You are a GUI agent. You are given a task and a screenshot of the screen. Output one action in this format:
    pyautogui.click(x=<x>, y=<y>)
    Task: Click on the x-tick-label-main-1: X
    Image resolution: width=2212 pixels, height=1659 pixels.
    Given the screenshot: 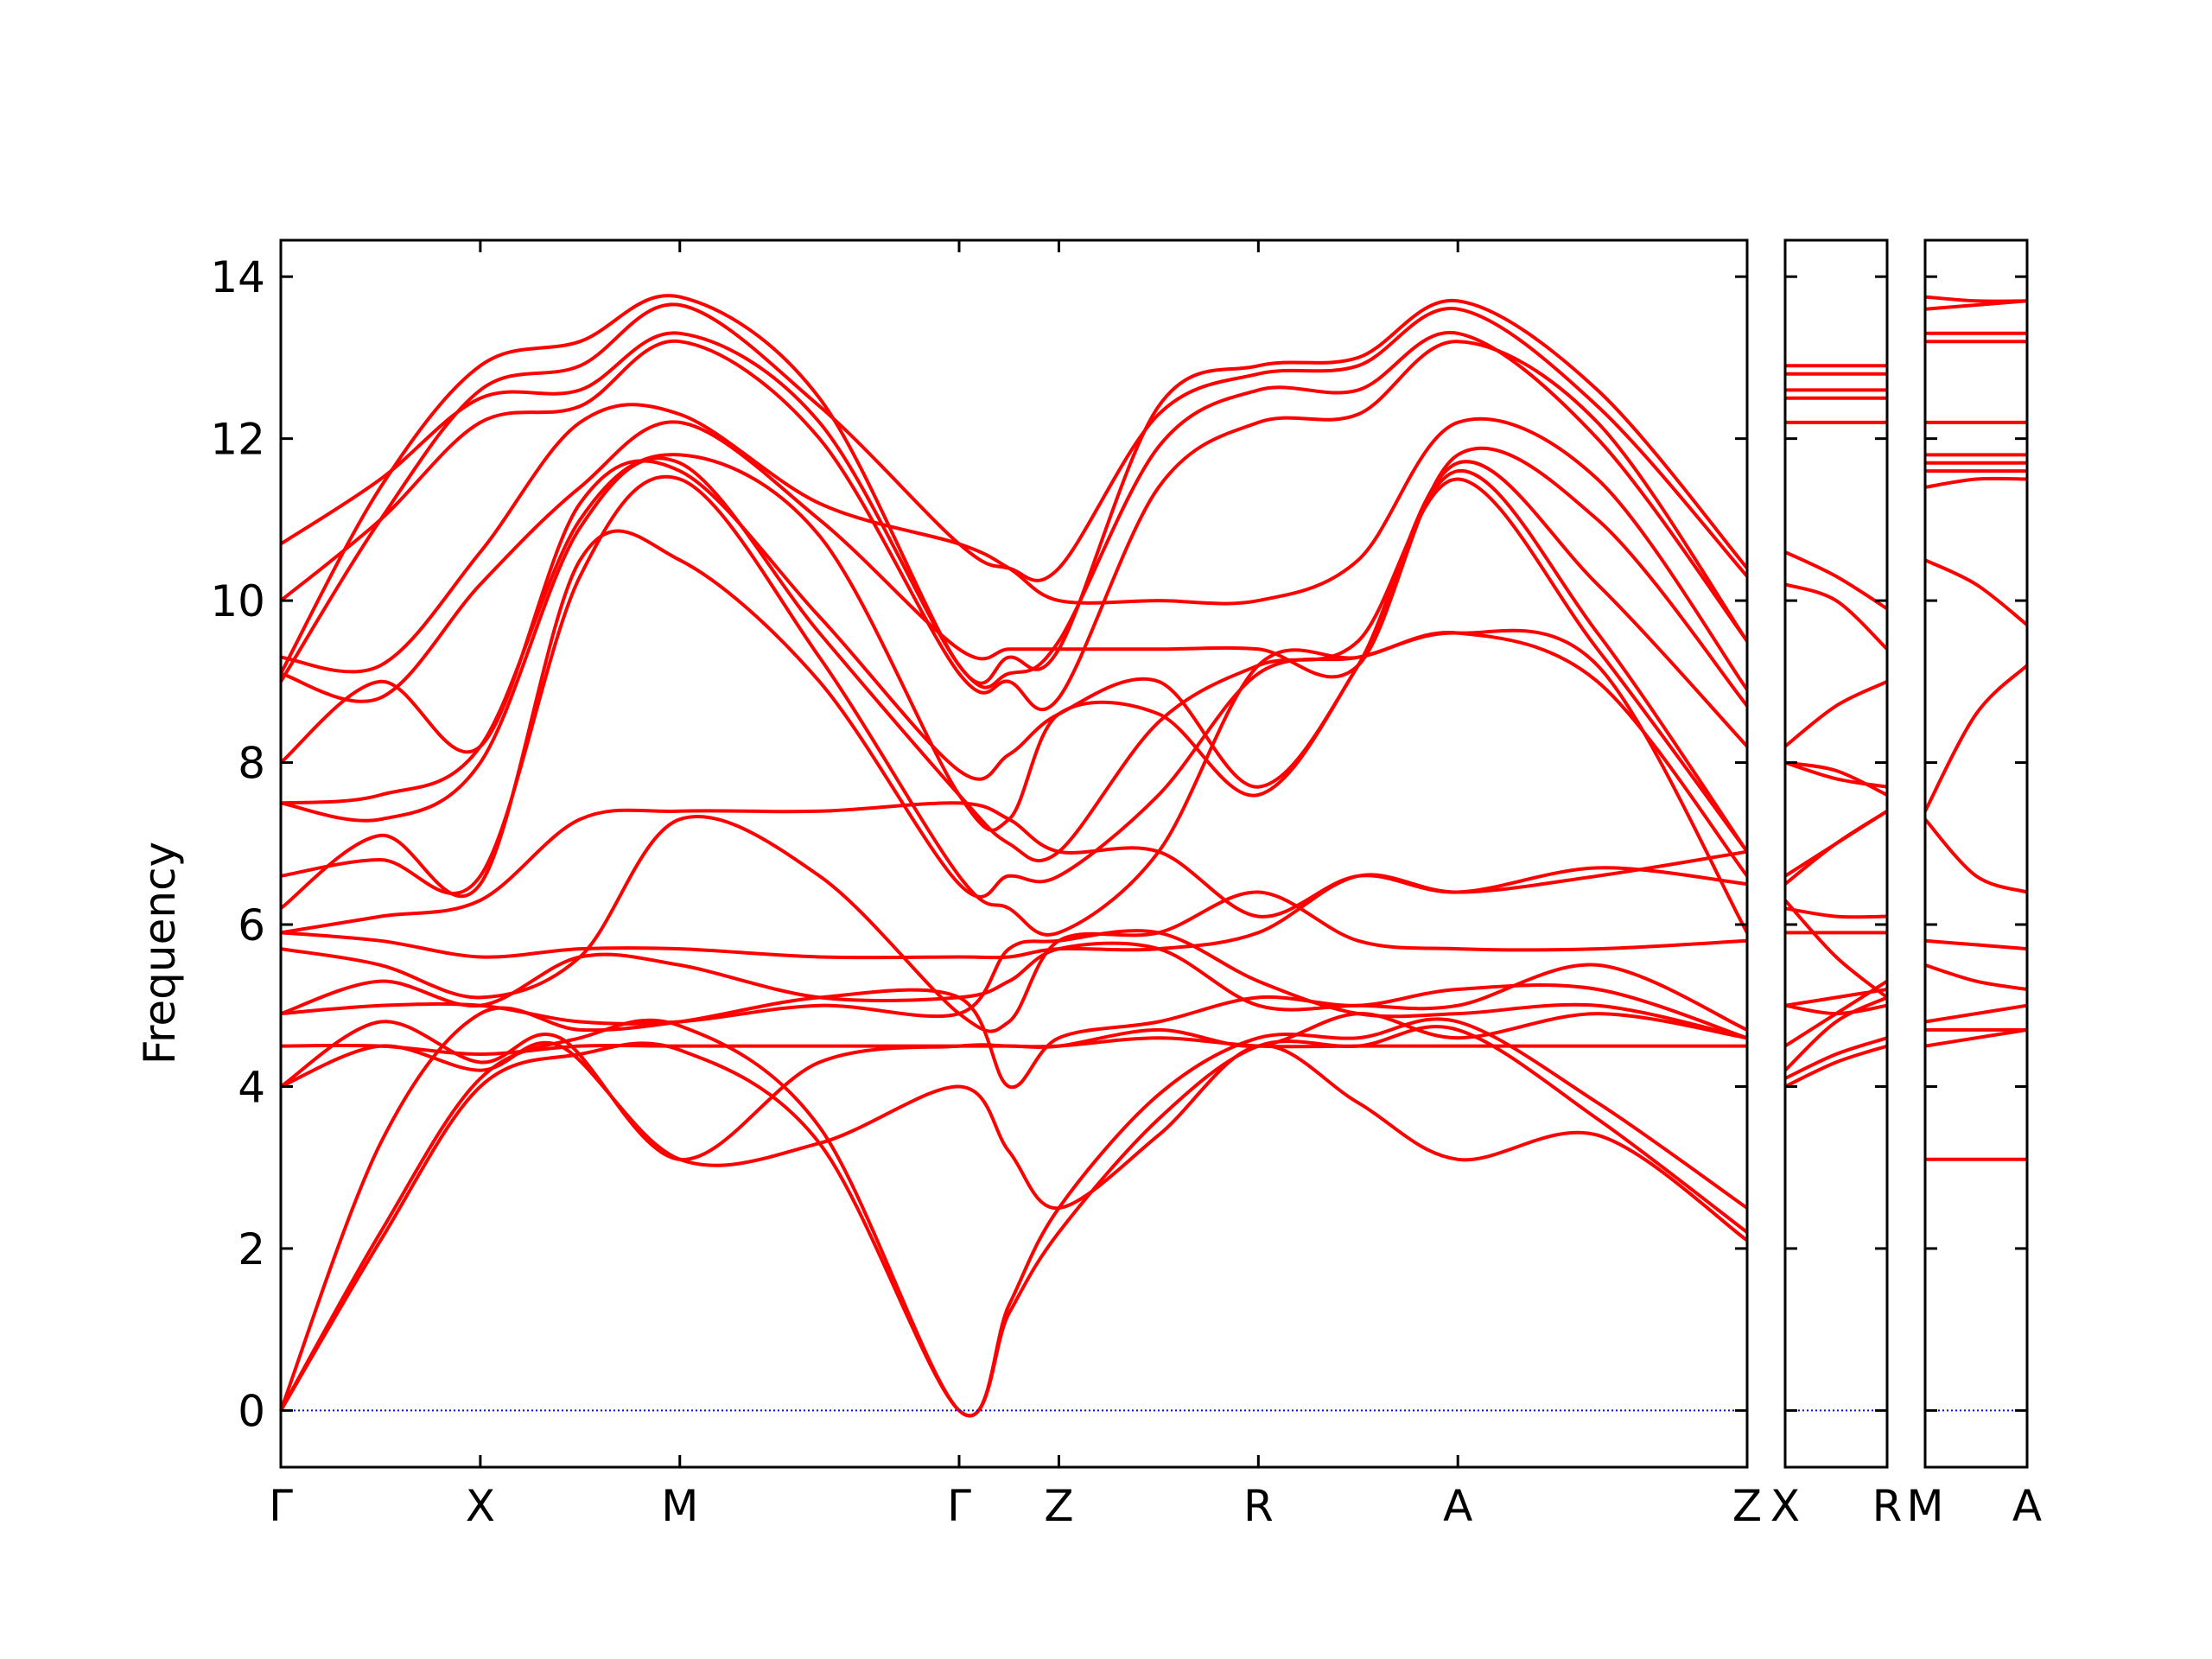 What is the action you would take?
    pyautogui.click(x=480, y=1506)
    